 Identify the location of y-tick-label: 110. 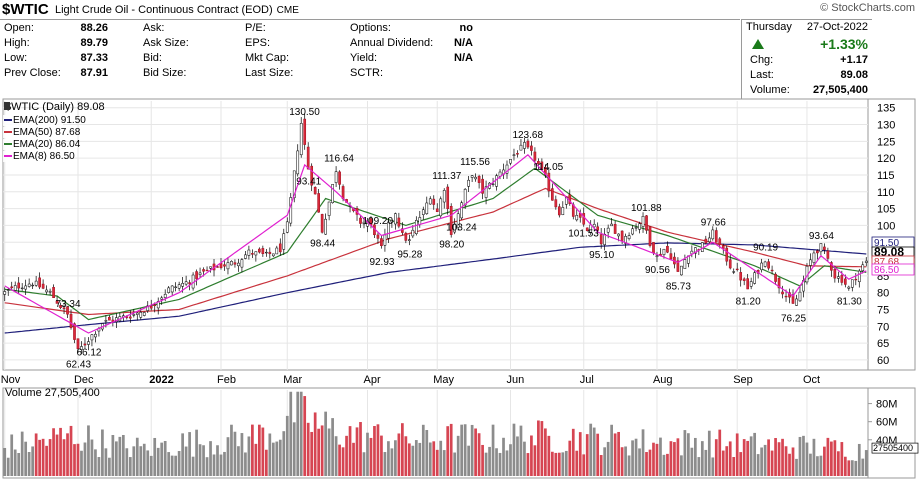
(886, 193).